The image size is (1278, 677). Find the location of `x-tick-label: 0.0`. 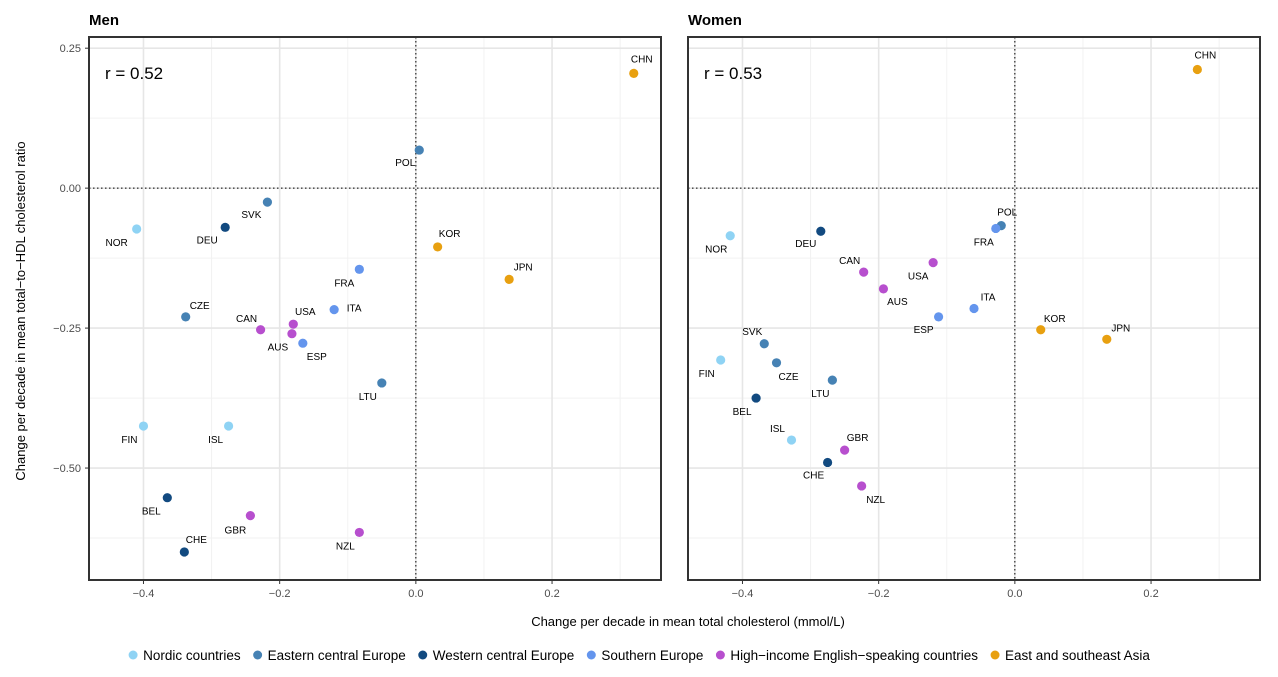

x-tick-label: 0.0 is located at coordinates (415, 594).